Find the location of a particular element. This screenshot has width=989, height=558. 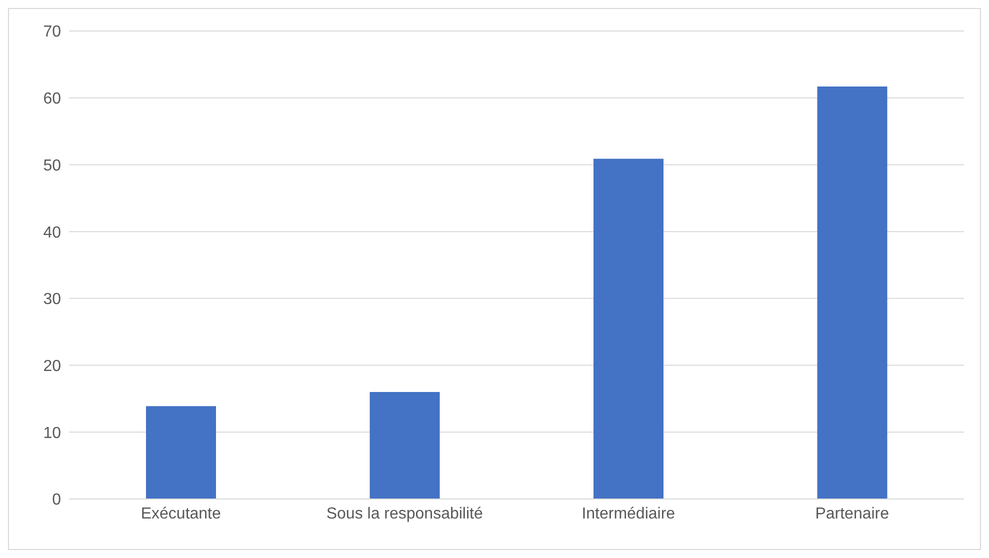

y-tick-label: 40 is located at coordinates (52, 233).